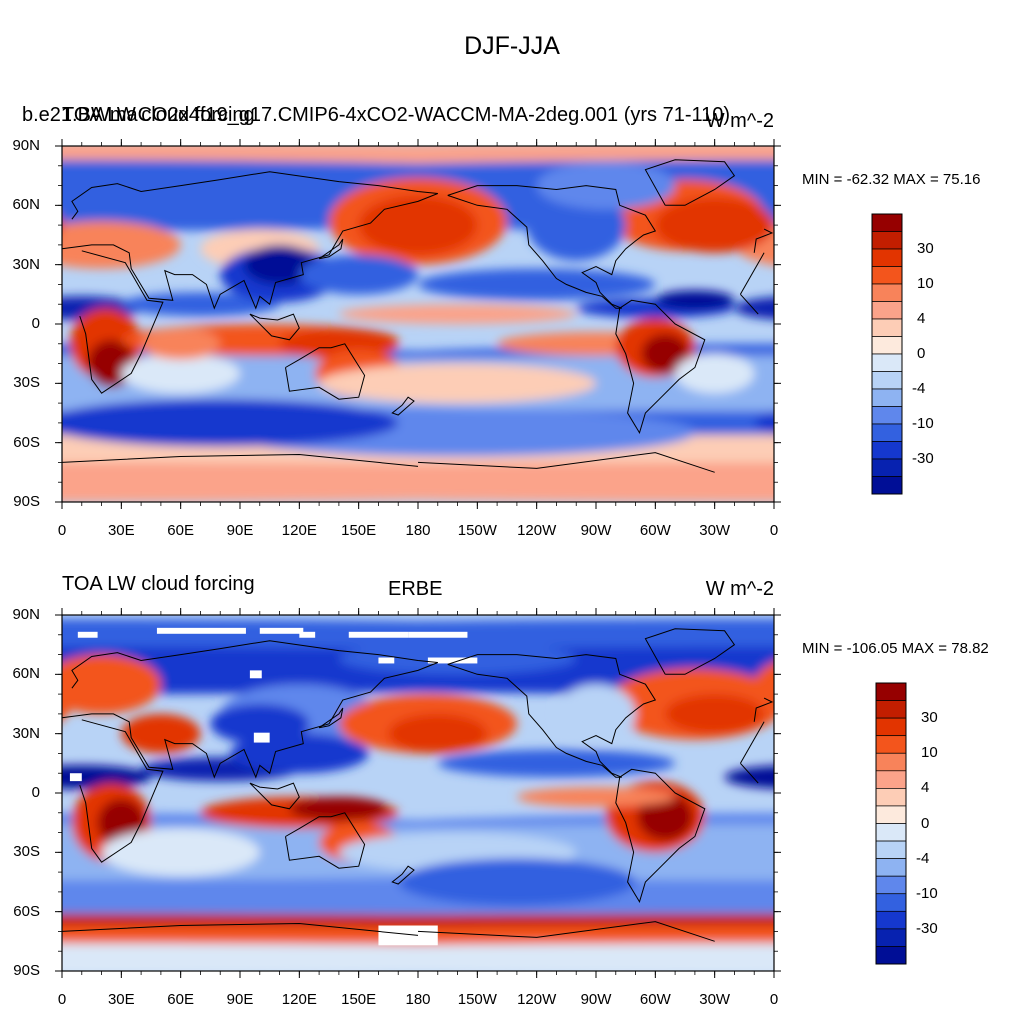 Image resolution: width=1024 pixels, height=1024 pixels. What do you see at coordinates (925, 788) in the screenshot?
I see `colorbar-label: 4` at bounding box center [925, 788].